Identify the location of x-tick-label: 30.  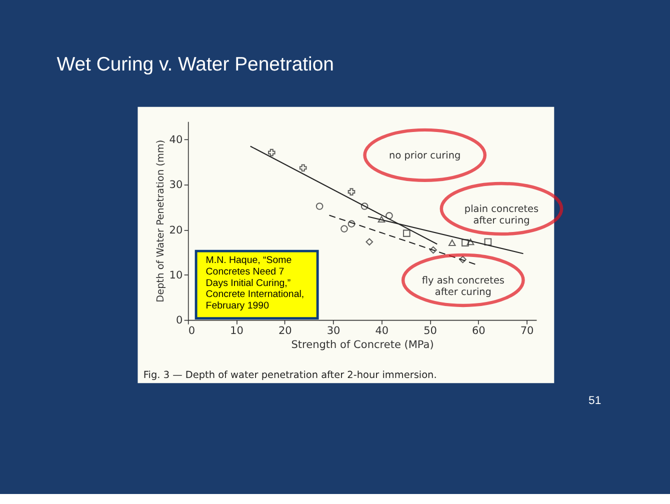
(333, 331).